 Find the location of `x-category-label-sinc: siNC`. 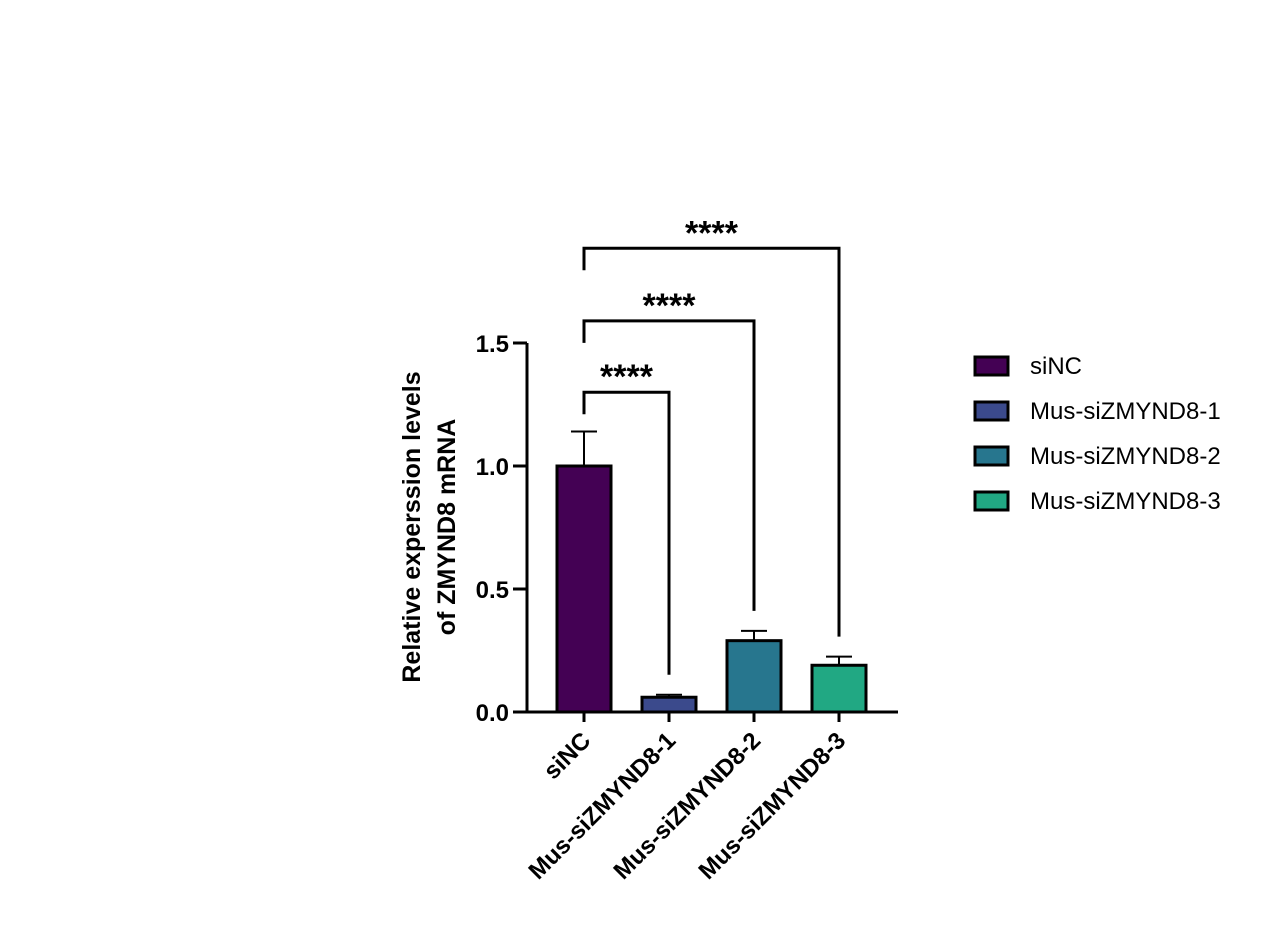

x-category-label-sinc: siNC is located at coordinates (567, 756).